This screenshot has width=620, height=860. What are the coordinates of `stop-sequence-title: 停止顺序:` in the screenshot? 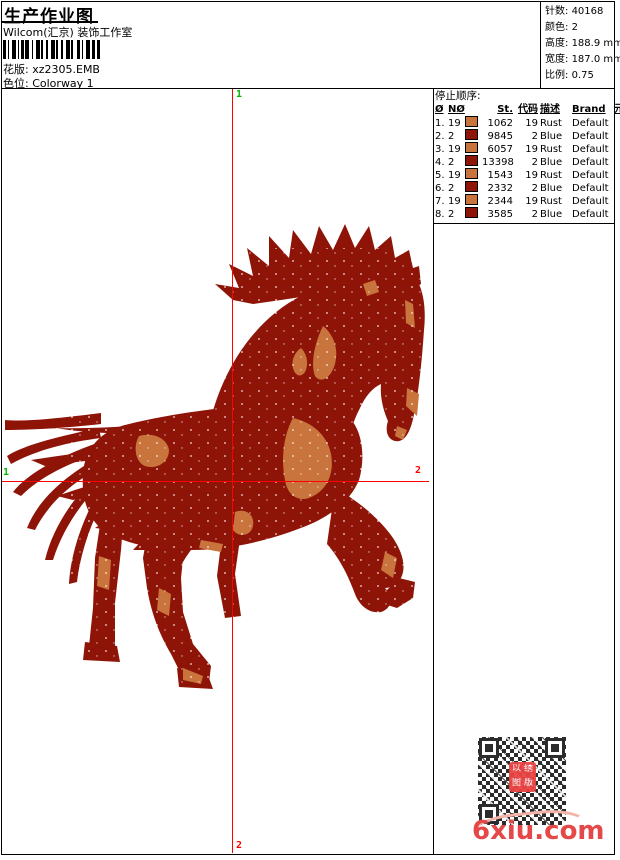 It's located at (458, 96).